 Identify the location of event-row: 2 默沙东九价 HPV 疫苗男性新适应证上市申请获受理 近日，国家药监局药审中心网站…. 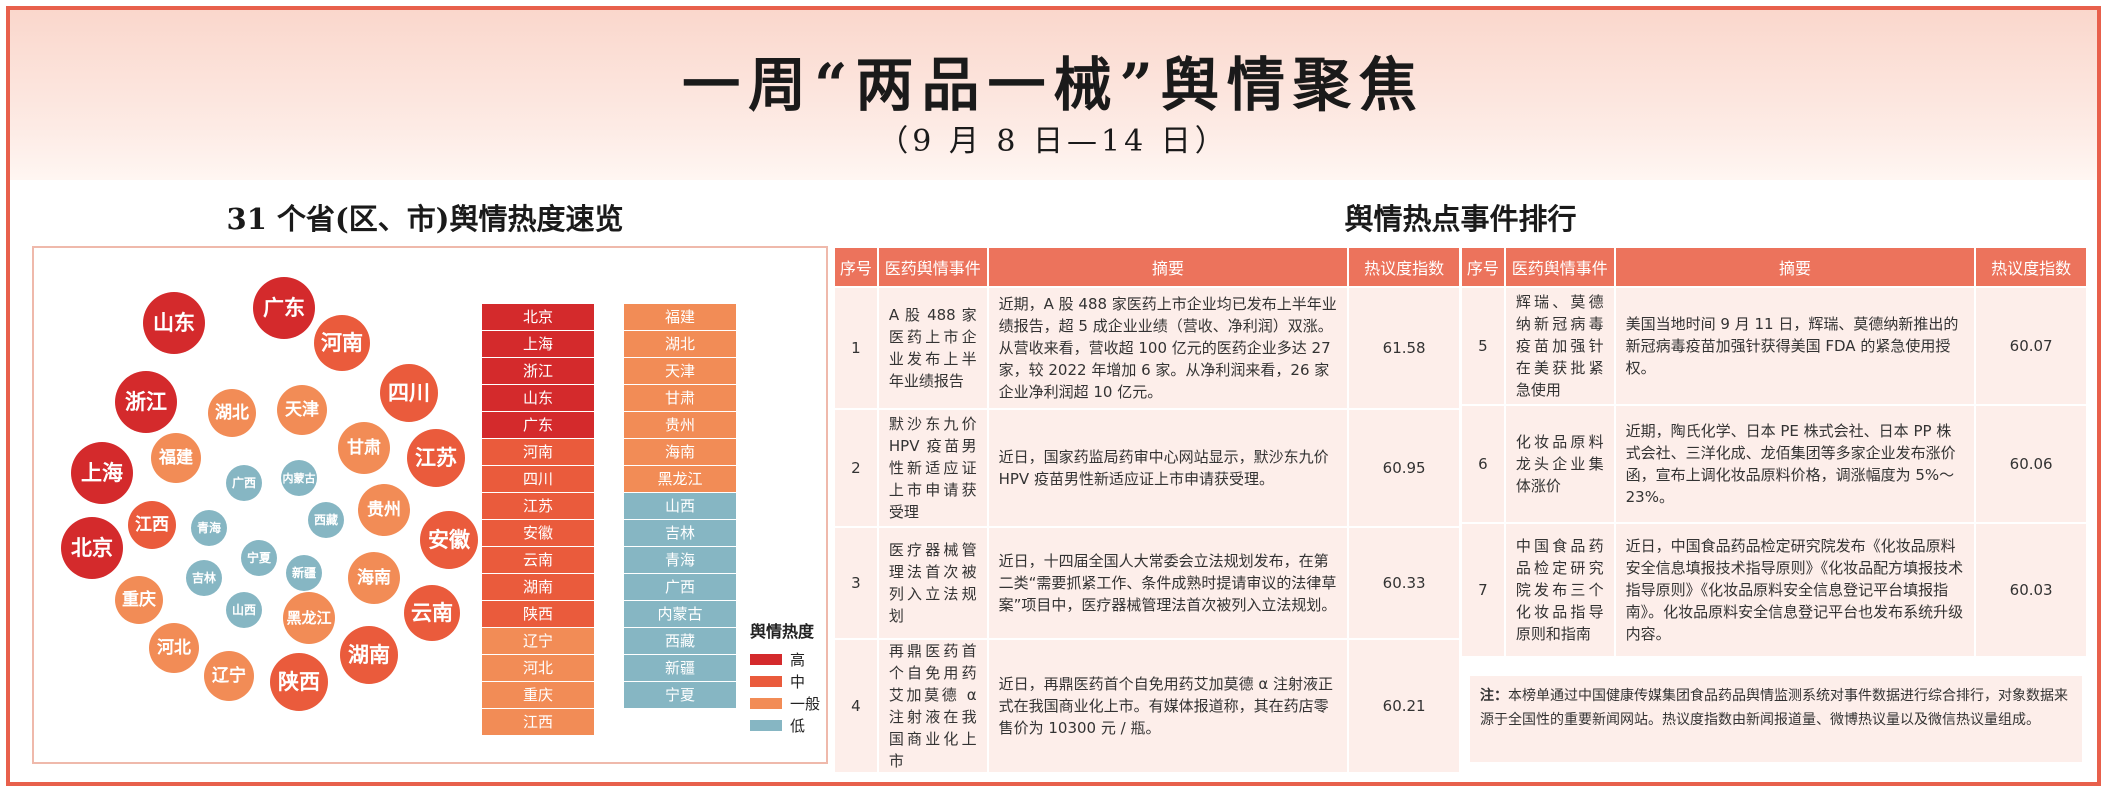
(1147, 468).